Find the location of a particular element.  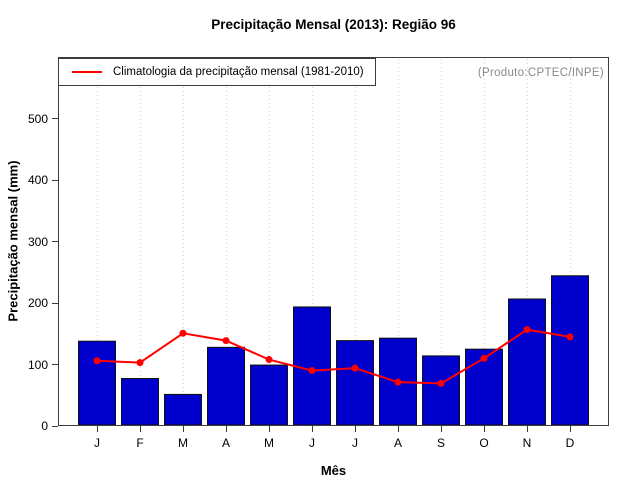

x-tick-label-J-5: J is located at coordinates (312, 443).